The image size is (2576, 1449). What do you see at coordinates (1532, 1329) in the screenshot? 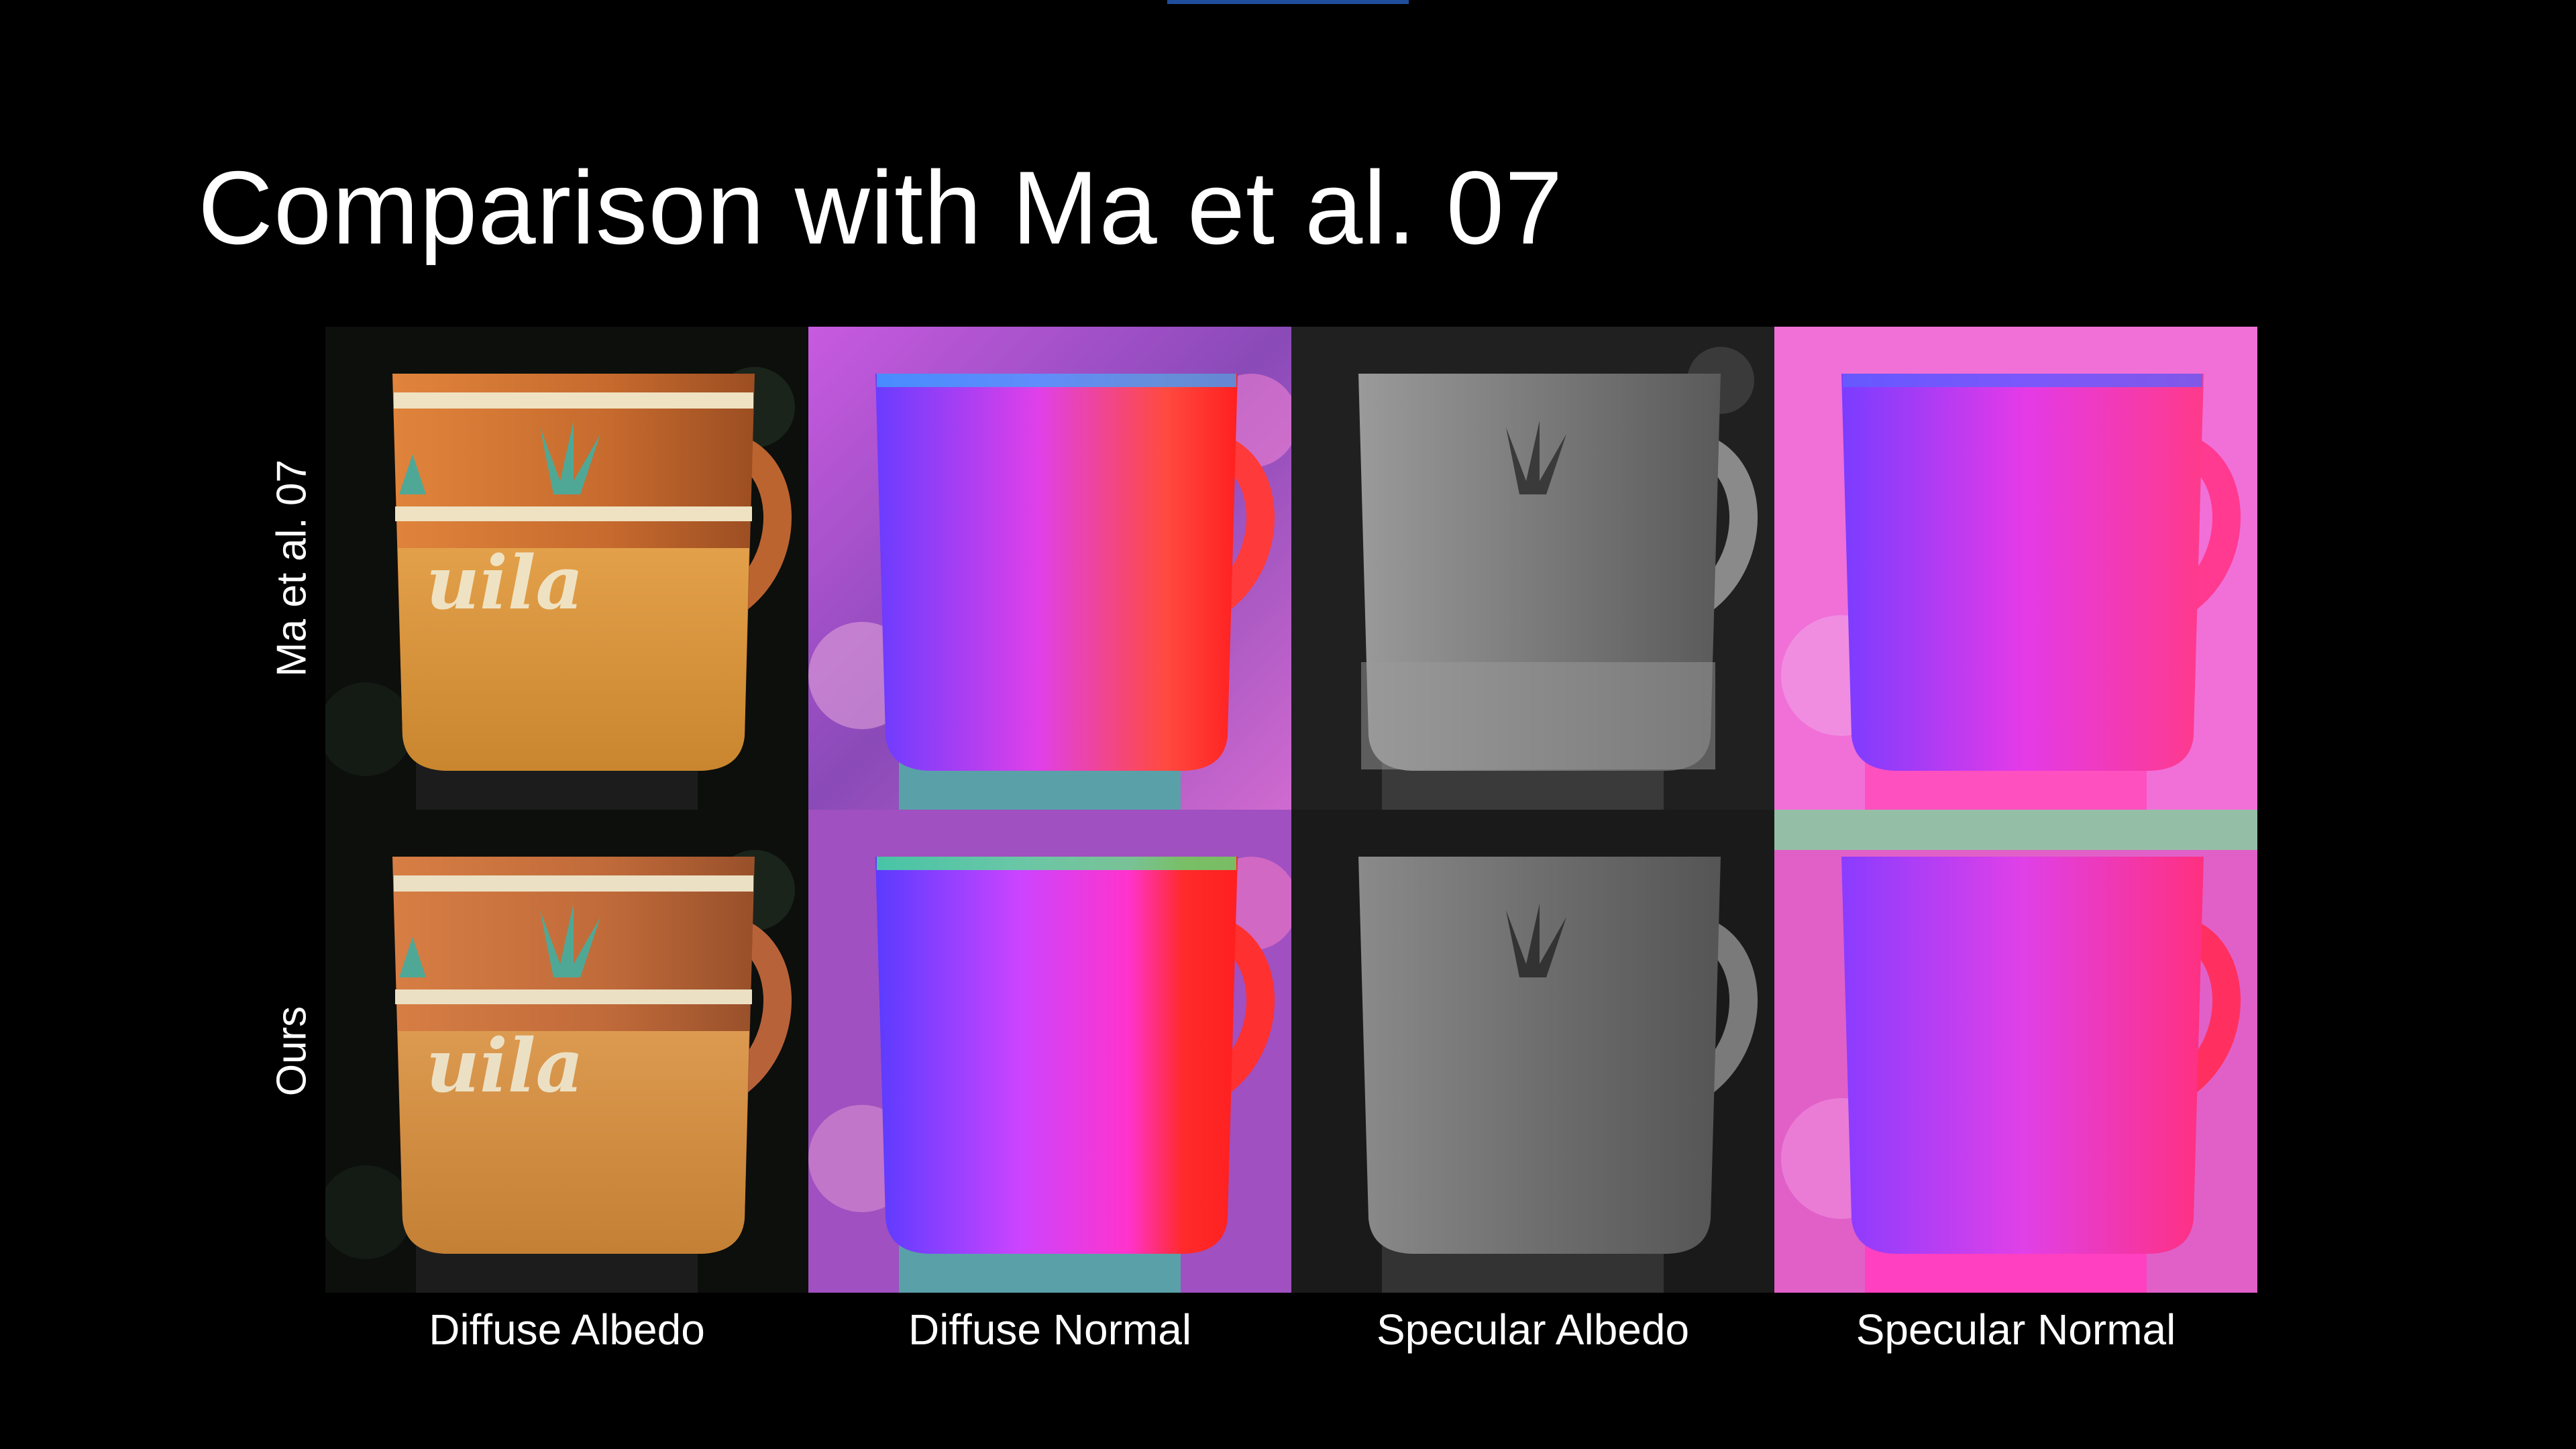
I see `col-label-specular-albedo: Specular Albedo` at bounding box center [1532, 1329].